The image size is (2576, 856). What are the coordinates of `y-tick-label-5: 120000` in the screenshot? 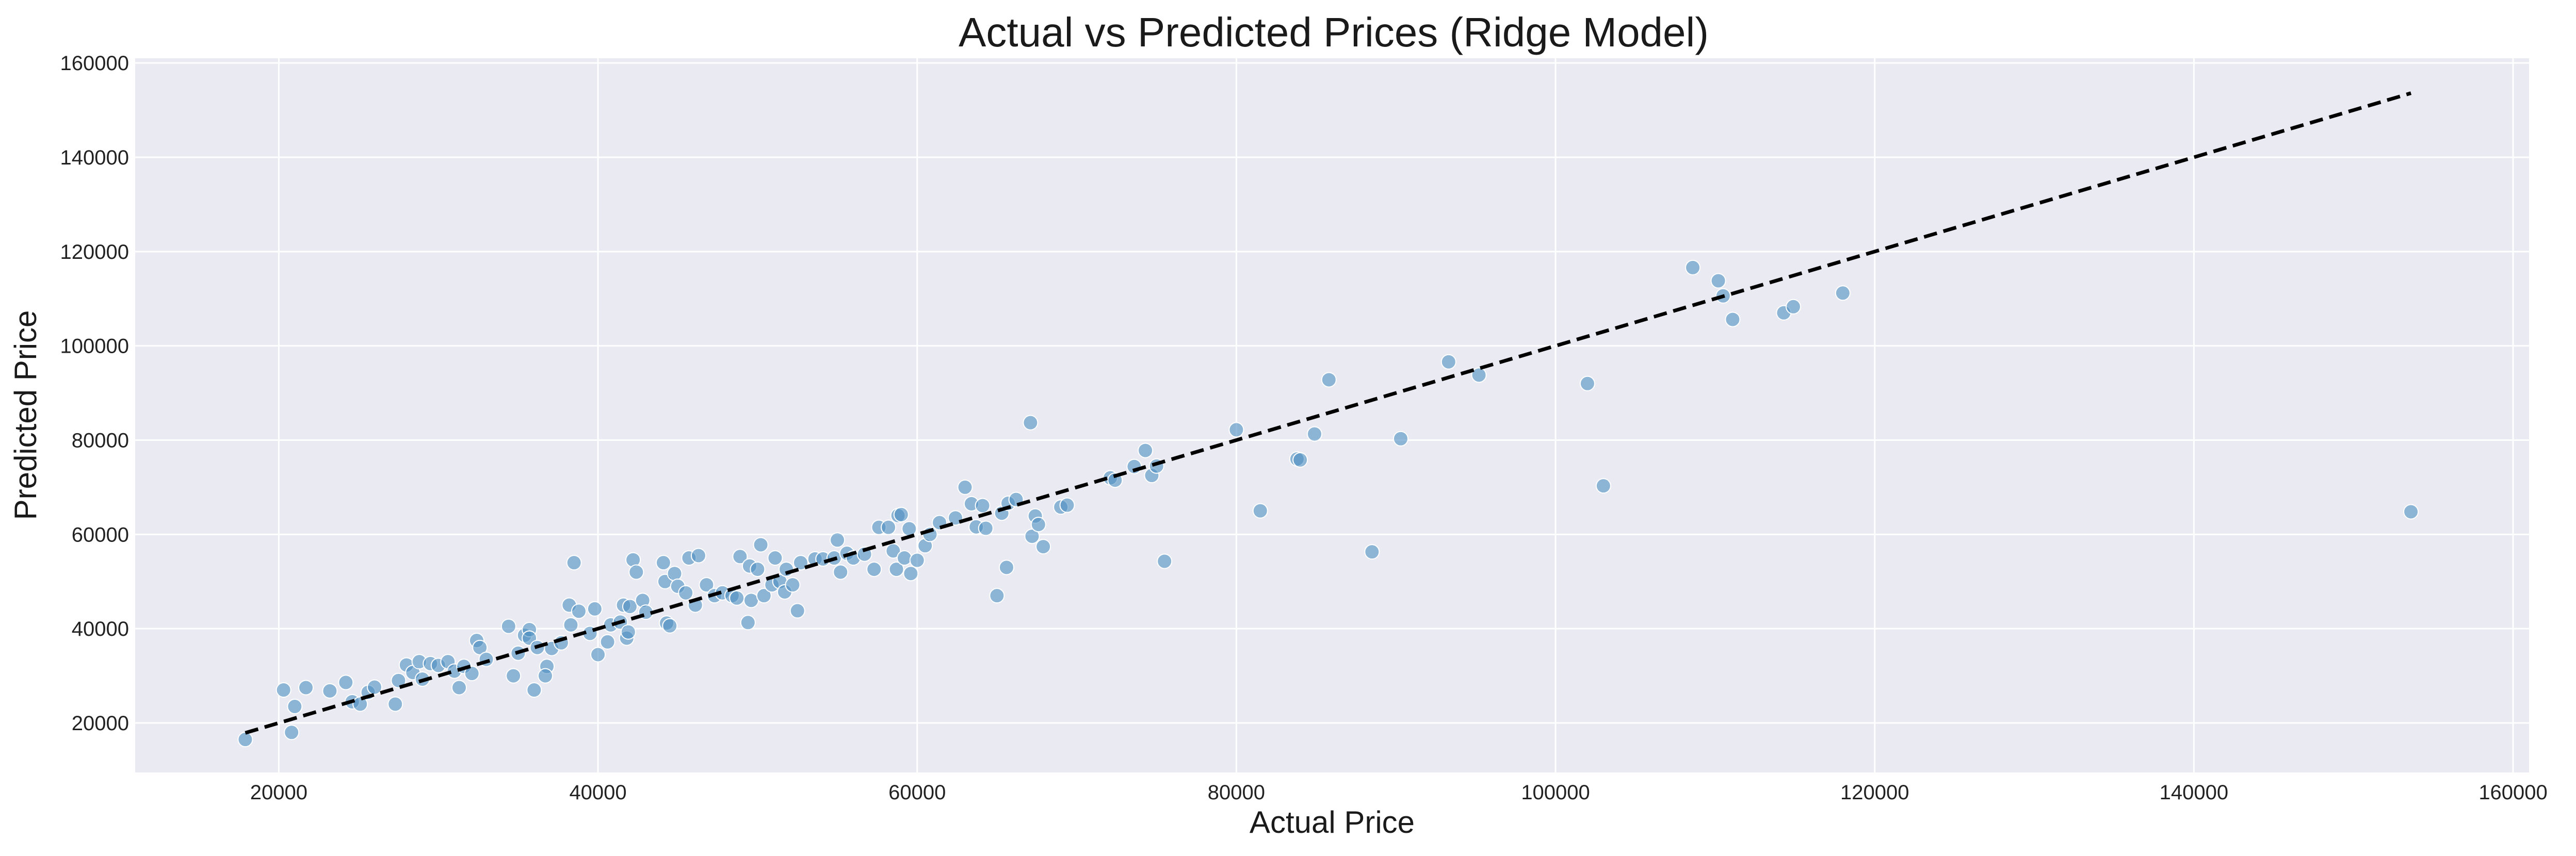 It's located at (94, 252).